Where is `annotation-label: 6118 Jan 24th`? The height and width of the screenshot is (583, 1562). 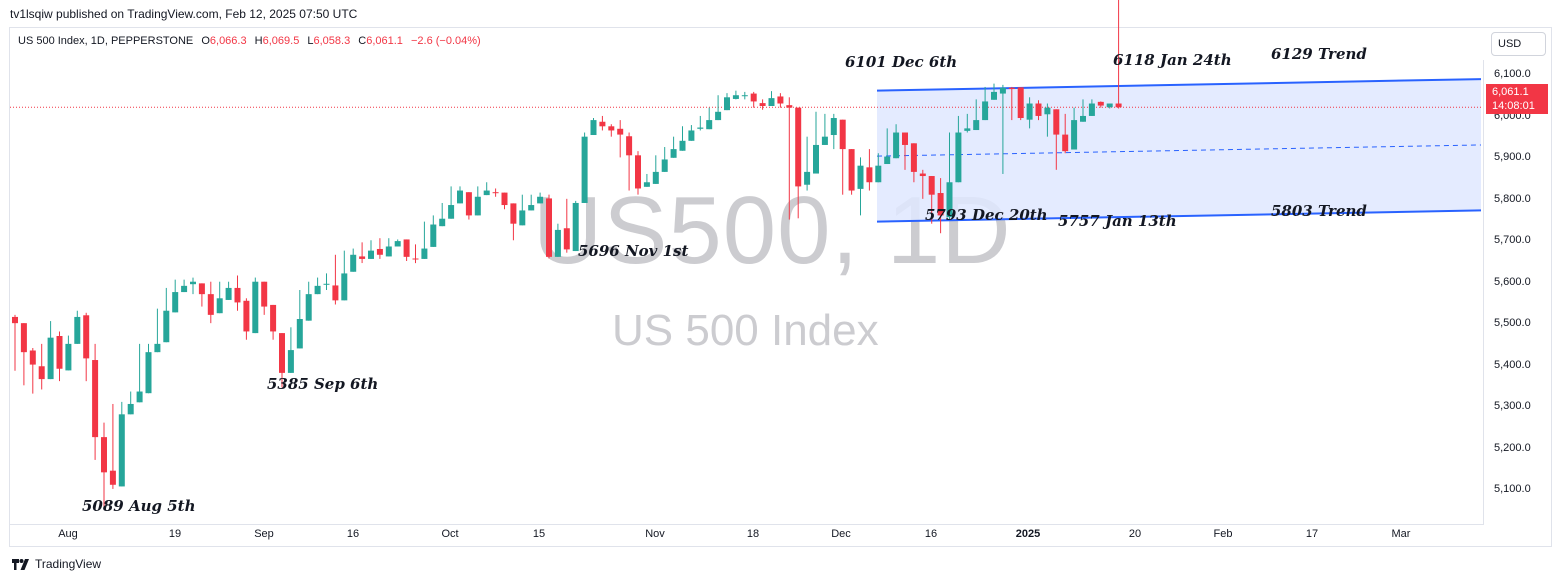
annotation-label: 6118 Jan 24th is located at coordinates (1172, 60).